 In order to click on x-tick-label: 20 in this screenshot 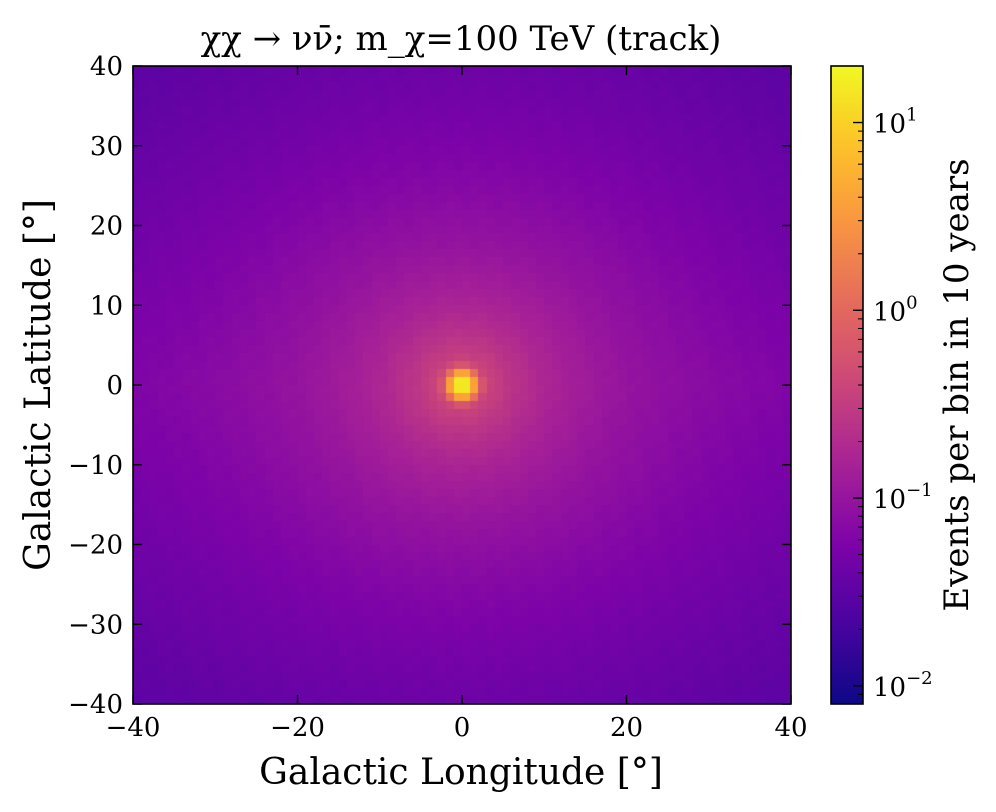, I will do `click(626, 728)`.